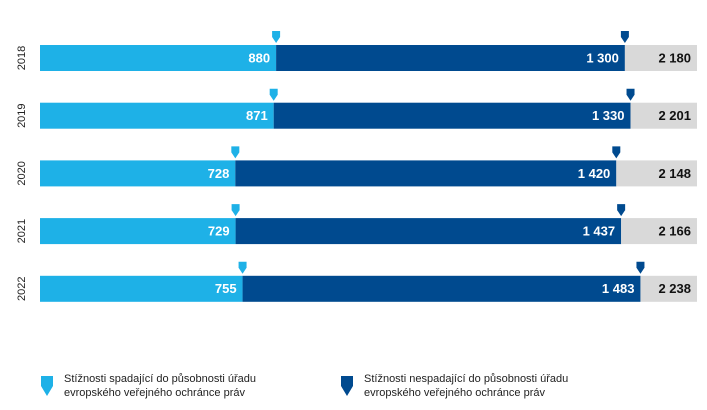 This screenshot has height=410, width=707. Describe the element at coordinates (22, 58) in the screenshot. I see `y-tick-label: 2018` at that location.